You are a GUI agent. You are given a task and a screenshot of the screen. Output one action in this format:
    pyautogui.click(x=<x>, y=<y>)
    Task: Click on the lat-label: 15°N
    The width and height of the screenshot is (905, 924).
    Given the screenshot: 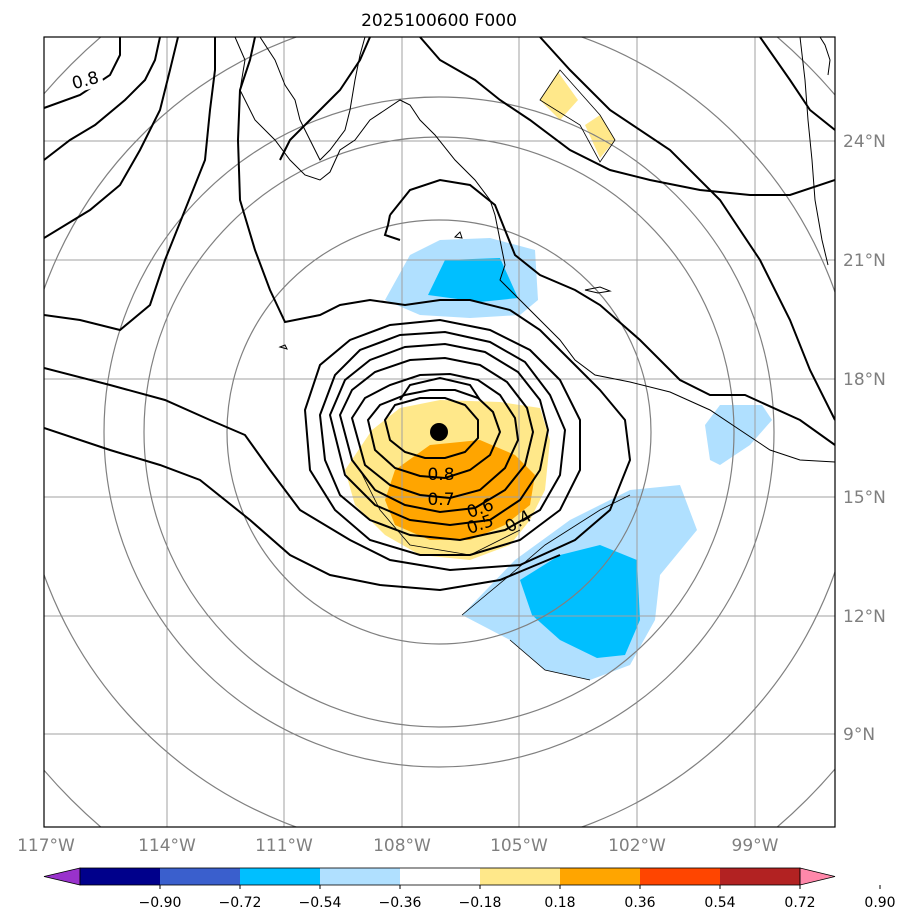 What is the action you would take?
    pyautogui.click(x=864, y=498)
    